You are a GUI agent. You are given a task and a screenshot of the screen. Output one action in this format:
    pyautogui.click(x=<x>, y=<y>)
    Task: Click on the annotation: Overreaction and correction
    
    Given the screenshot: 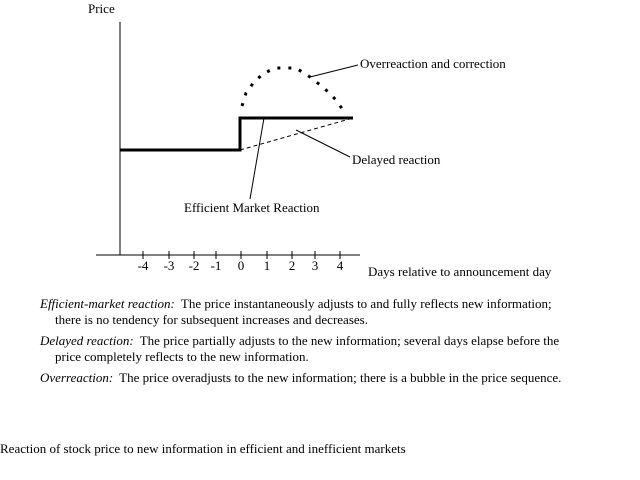 What is the action you would take?
    pyautogui.click(x=433, y=63)
    